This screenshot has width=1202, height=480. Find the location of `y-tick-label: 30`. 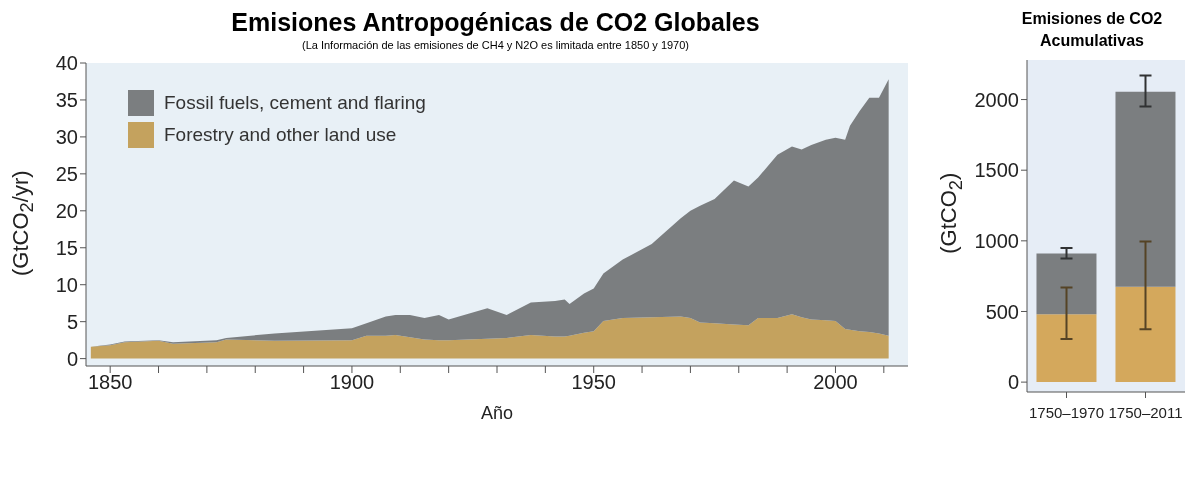

y-tick-label: 30 is located at coordinates (66, 137).